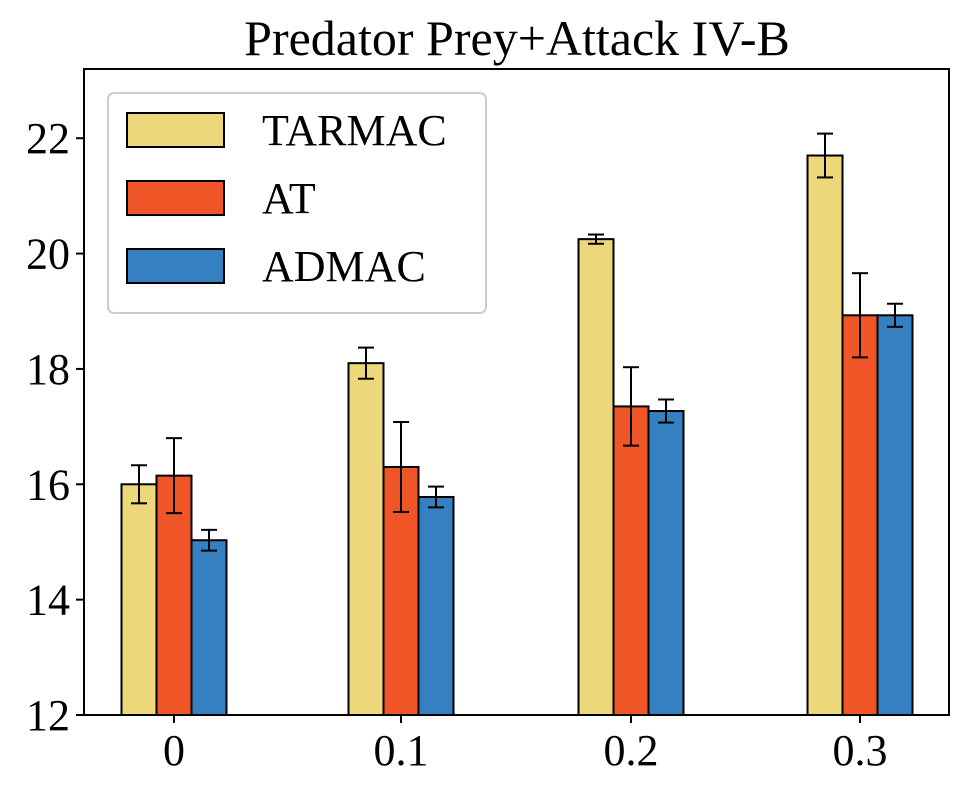  I want to click on legend-label: AT, so click(289, 198).